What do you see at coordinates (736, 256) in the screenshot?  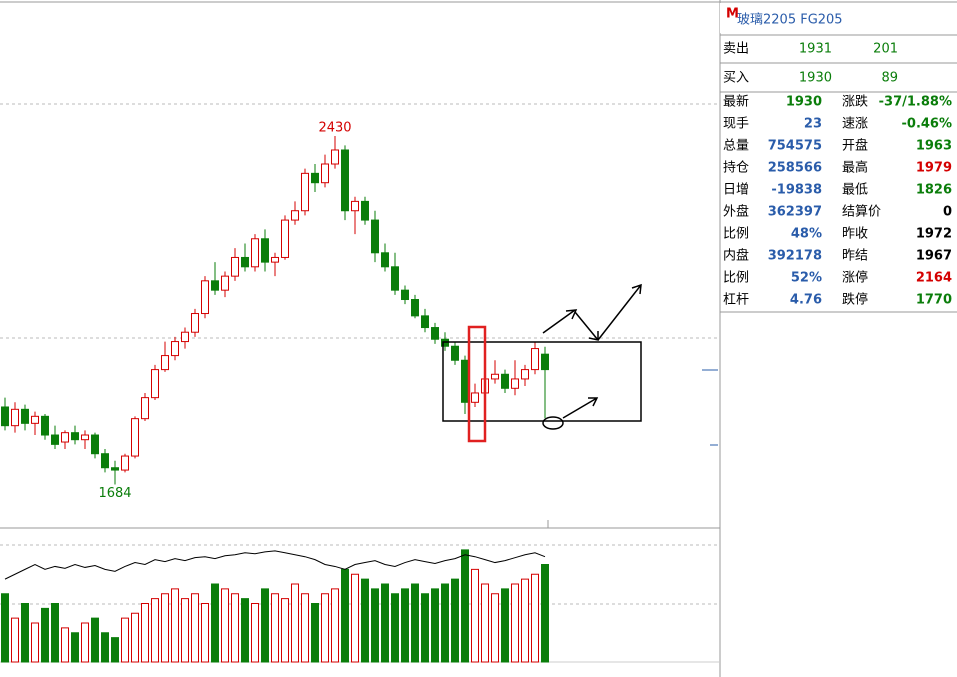 I see `field-label: 内盘` at bounding box center [736, 256].